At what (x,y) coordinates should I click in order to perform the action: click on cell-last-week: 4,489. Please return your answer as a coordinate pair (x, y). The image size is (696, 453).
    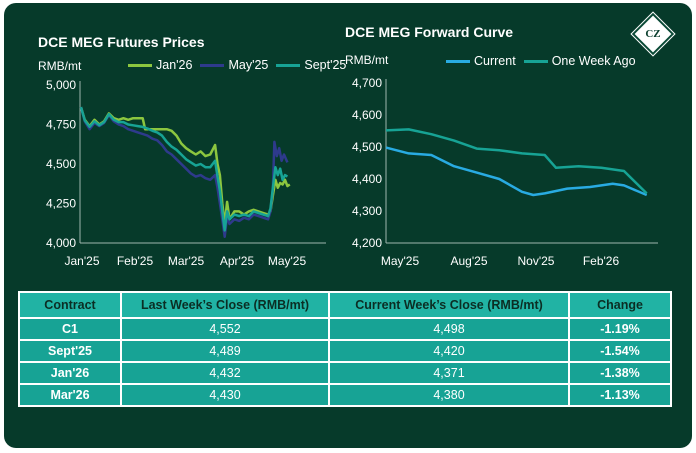
    Looking at the image, I should click on (225, 351).